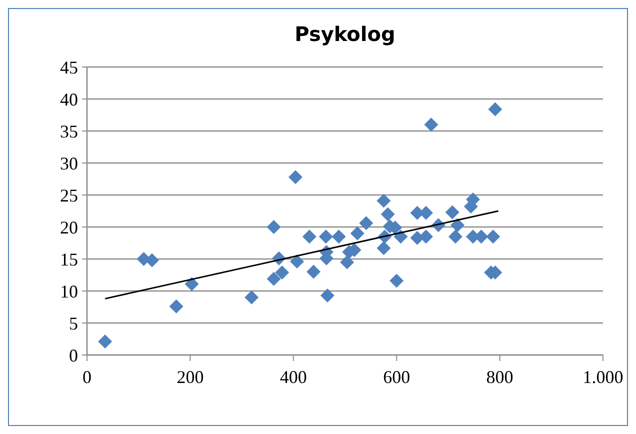 This screenshot has width=636, height=434. I want to click on y-tick-label: 10, so click(69, 291).